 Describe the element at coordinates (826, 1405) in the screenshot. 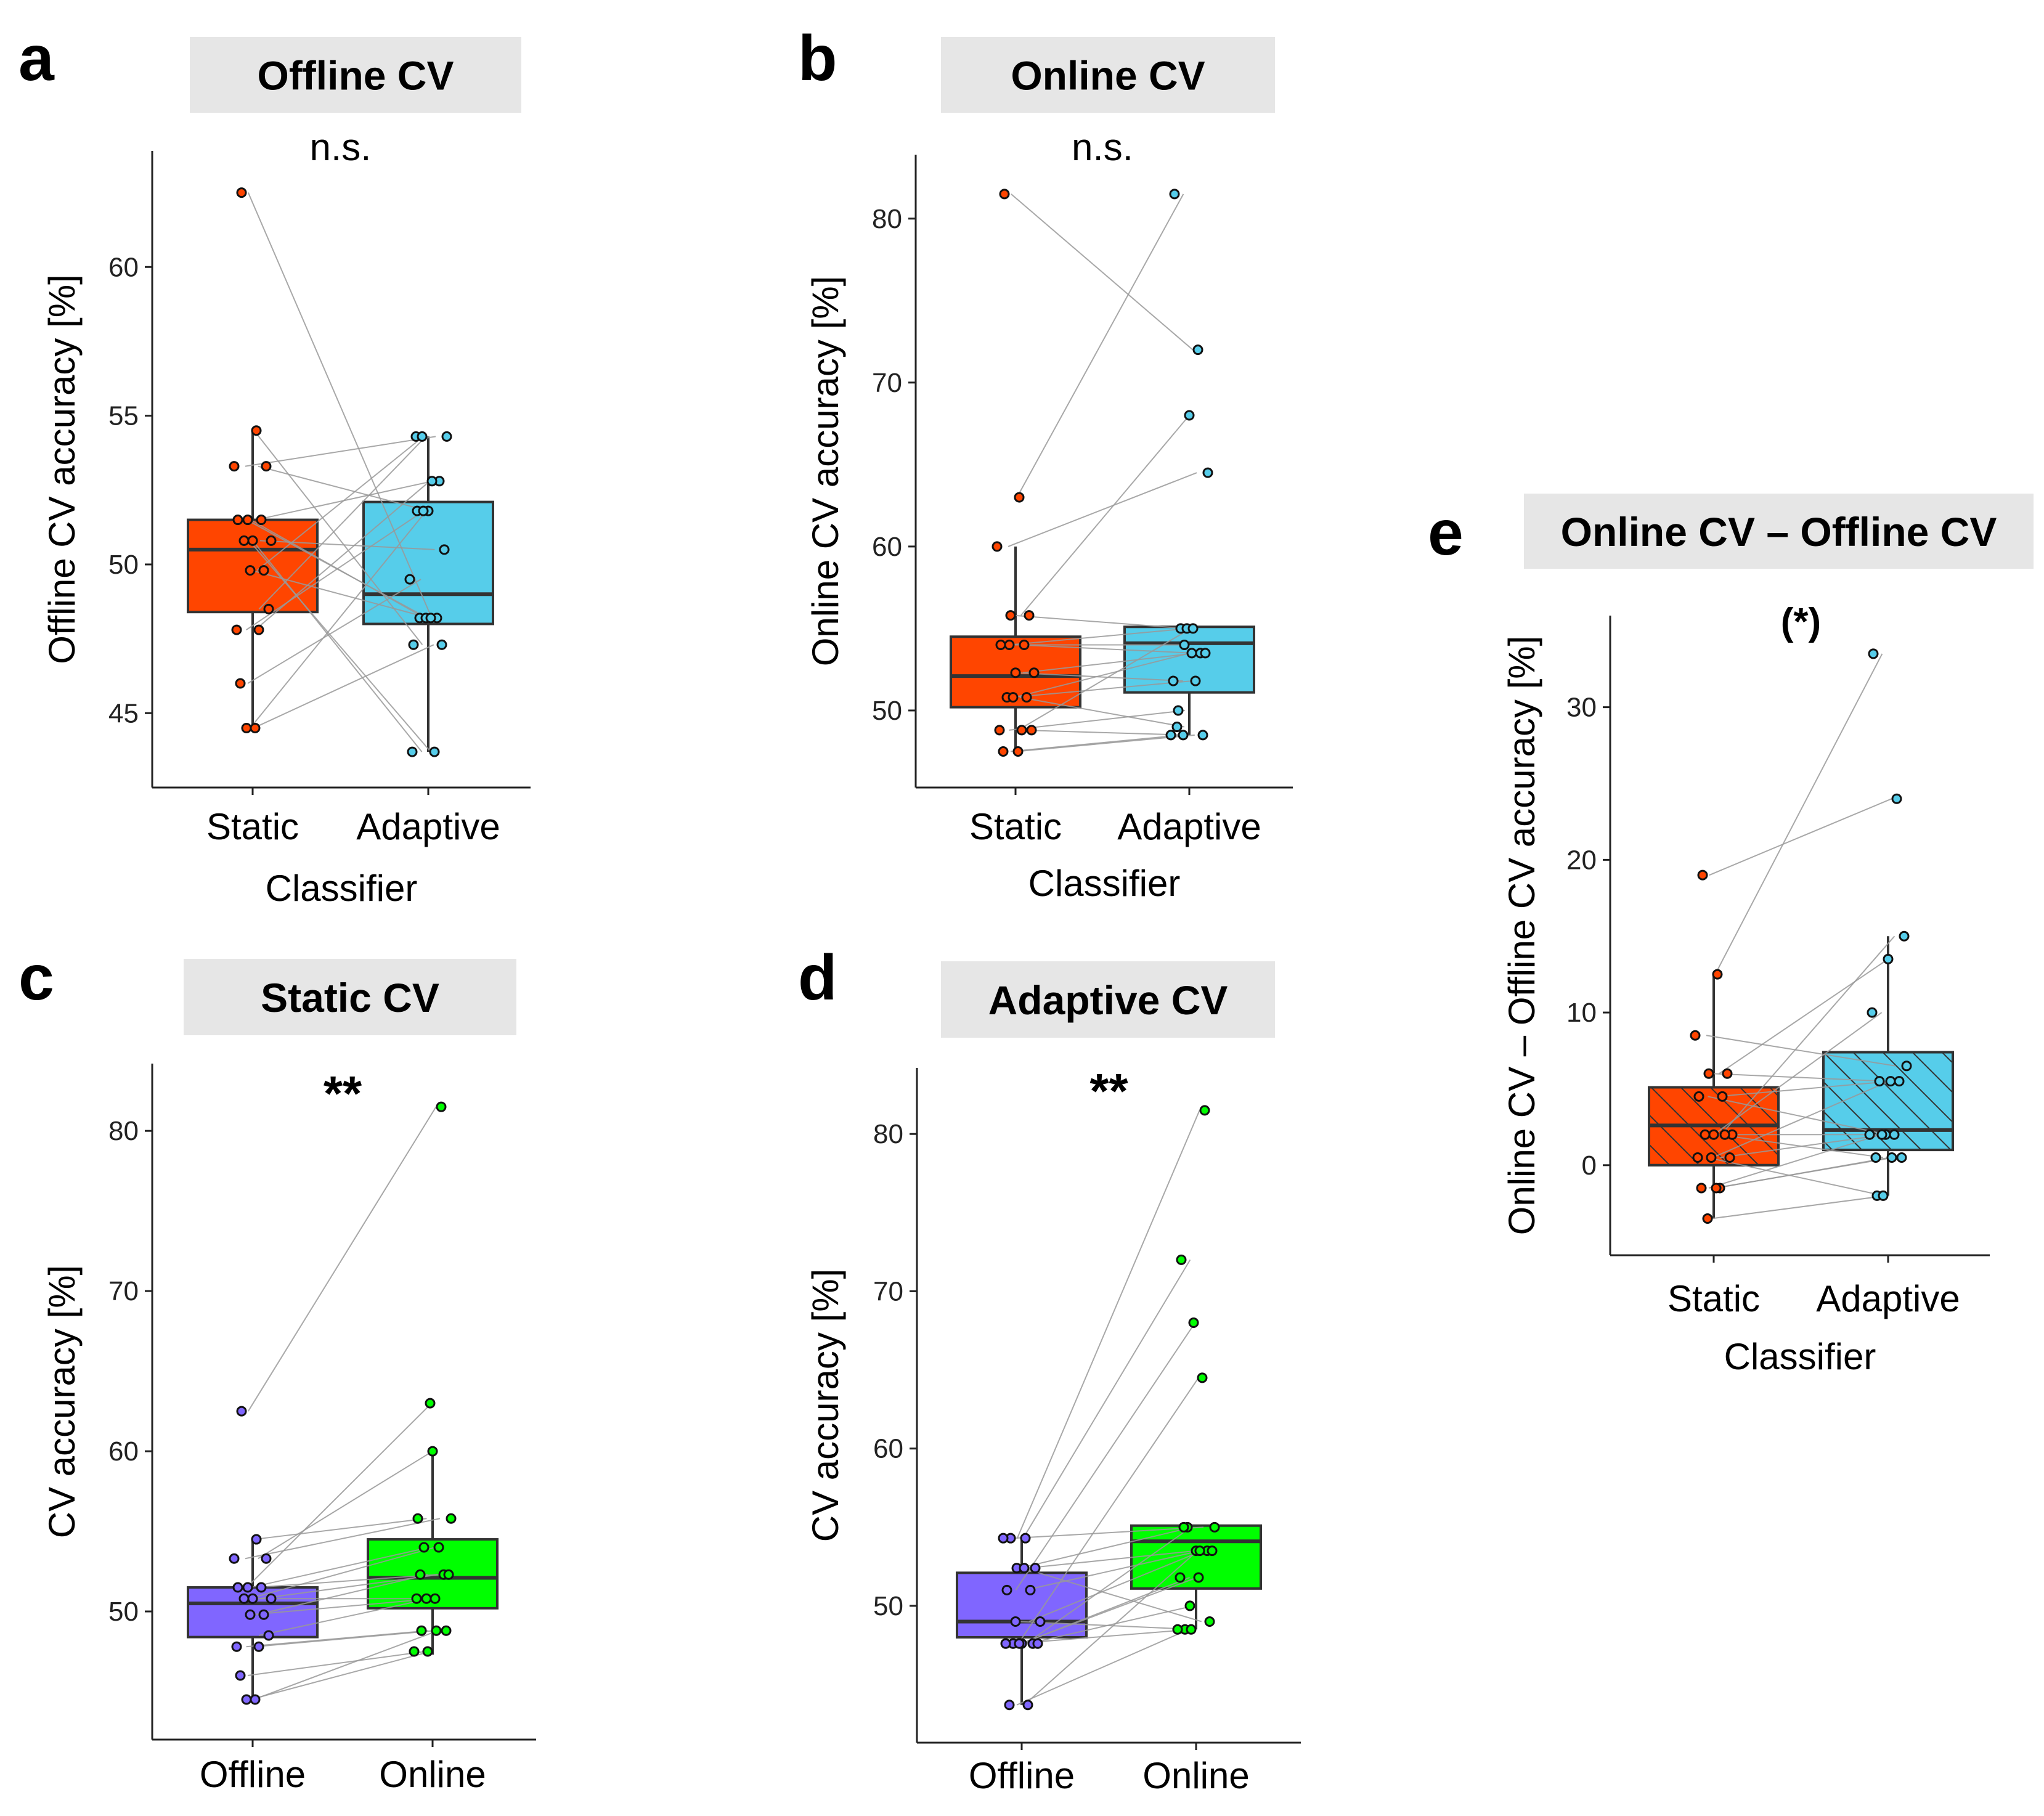

I see `y-axis-title: CV accuracy [%]` at that location.